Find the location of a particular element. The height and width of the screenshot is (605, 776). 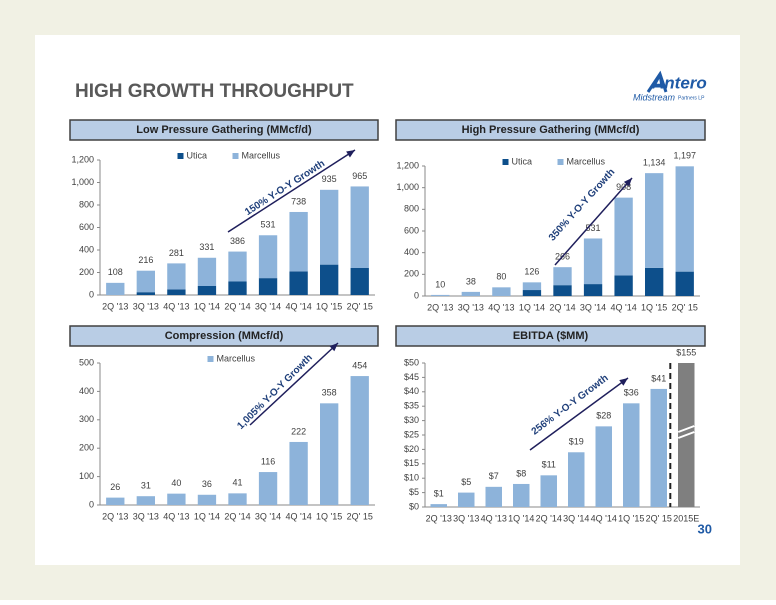

y-tick-label: 100 is located at coordinates (86, 476).